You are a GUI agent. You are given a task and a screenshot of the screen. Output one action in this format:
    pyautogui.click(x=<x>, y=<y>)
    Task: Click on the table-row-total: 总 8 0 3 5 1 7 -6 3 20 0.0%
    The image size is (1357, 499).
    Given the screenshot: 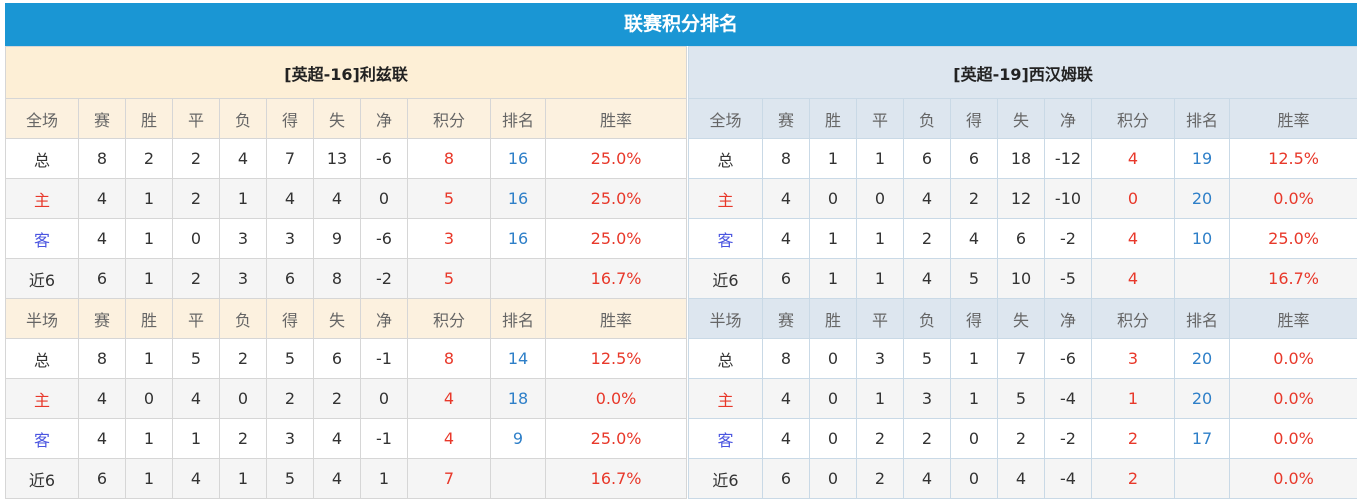 What is the action you would take?
    pyautogui.click(x=1022, y=358)
    